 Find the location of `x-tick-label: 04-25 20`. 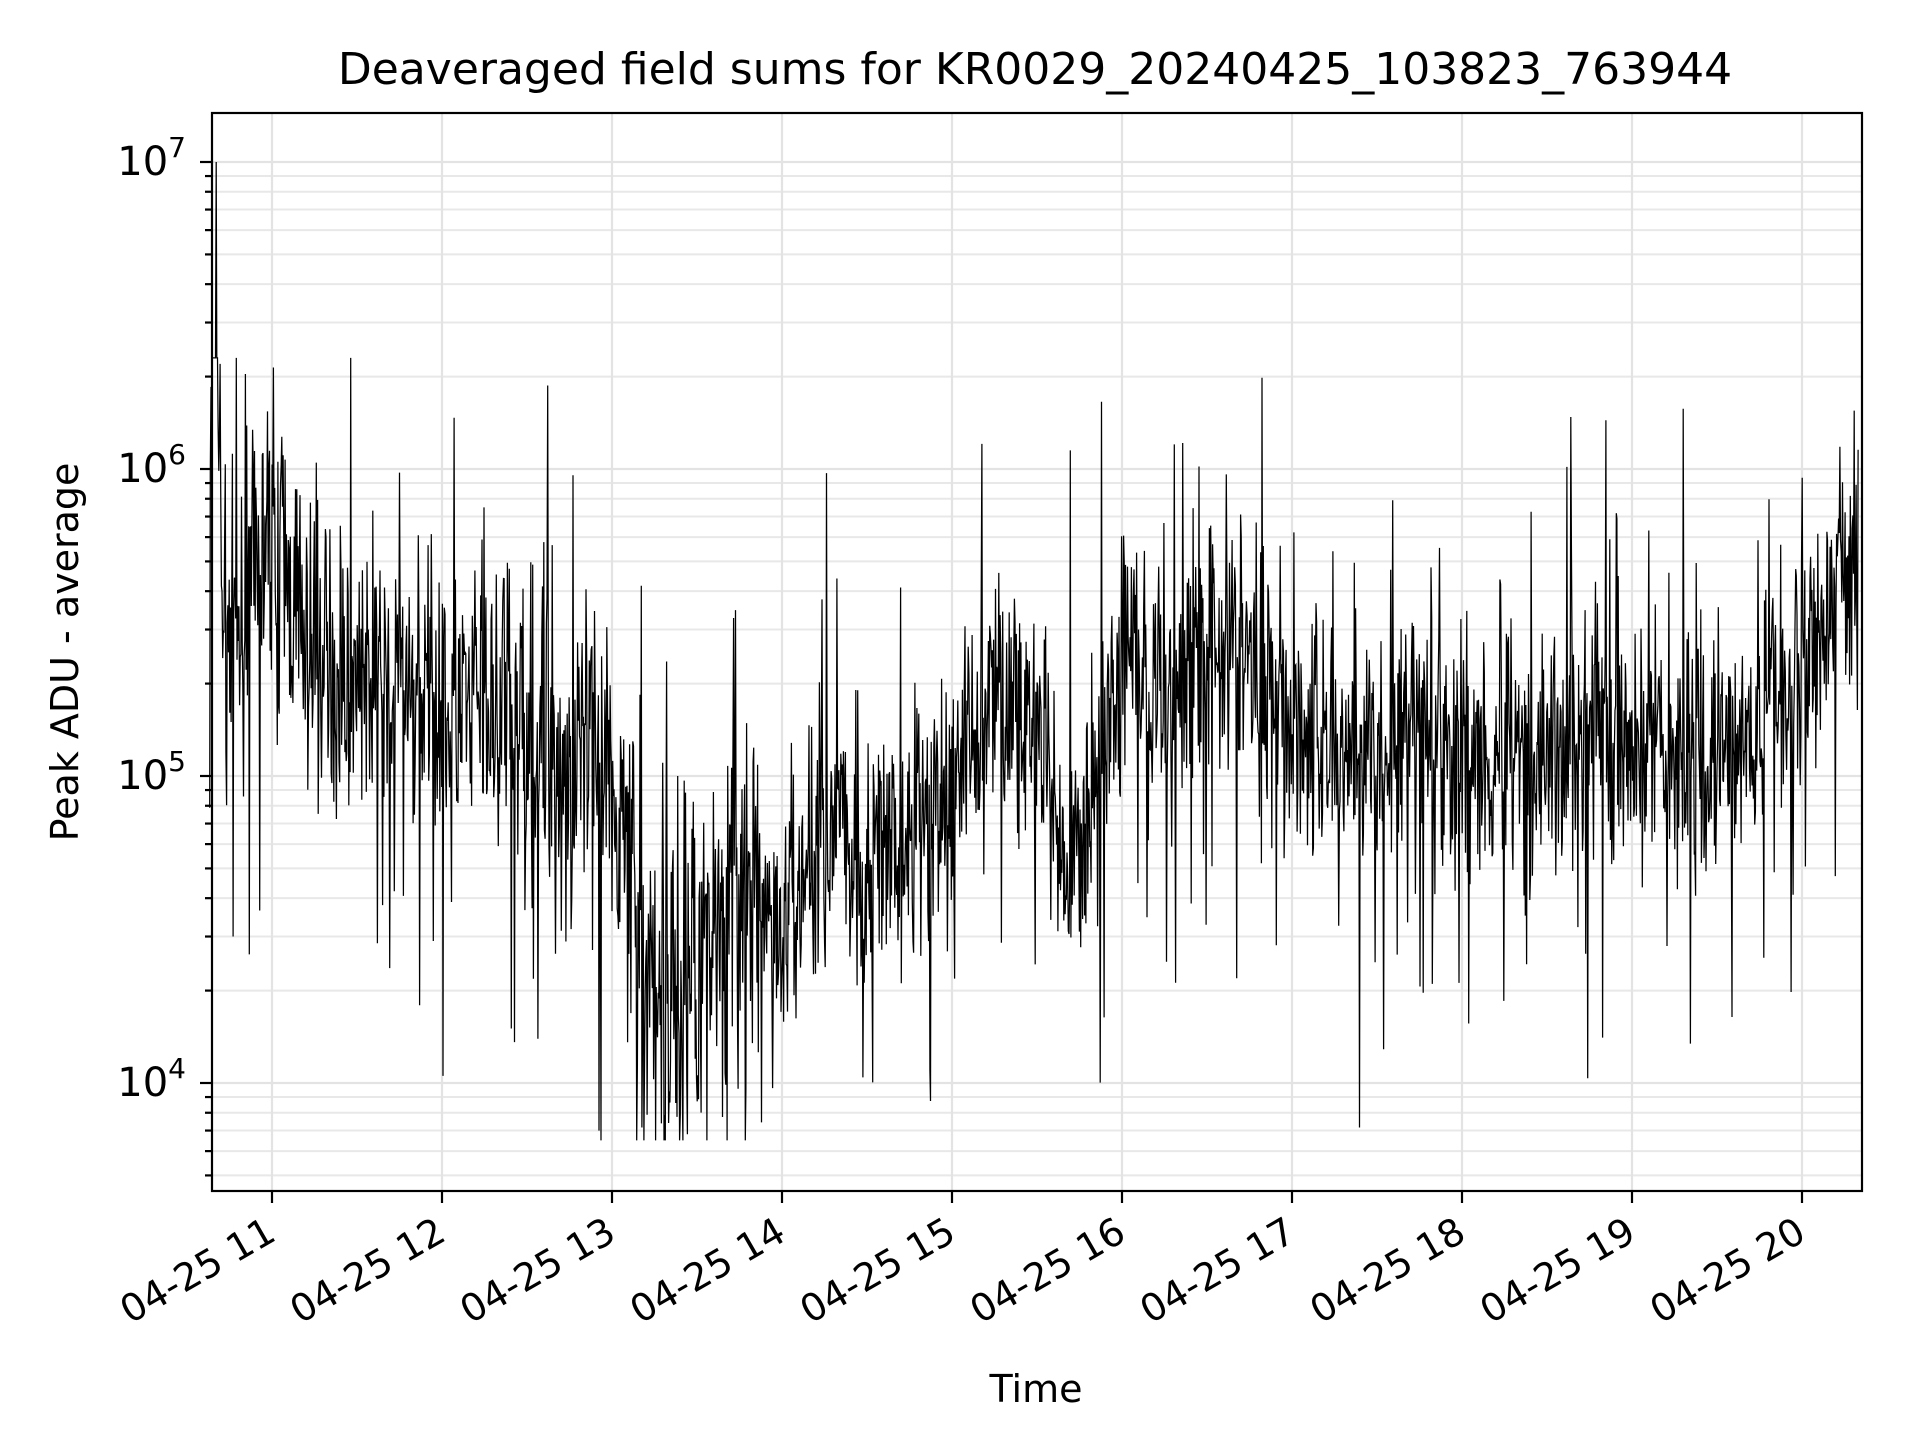

x-tick-label: 04-25 20 is located at coordinates (1728, 1271).